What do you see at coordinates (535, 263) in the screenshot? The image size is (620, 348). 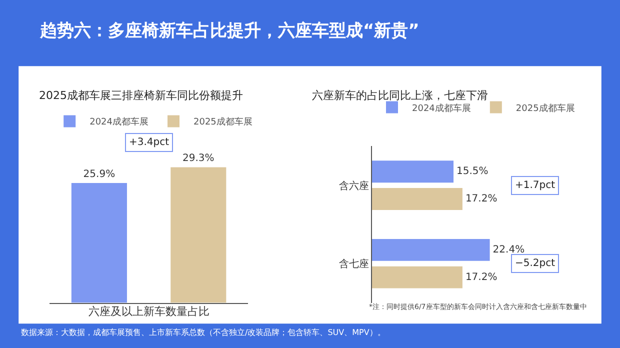 I see `text: −5.2pct` at bounding box center [535, 263].